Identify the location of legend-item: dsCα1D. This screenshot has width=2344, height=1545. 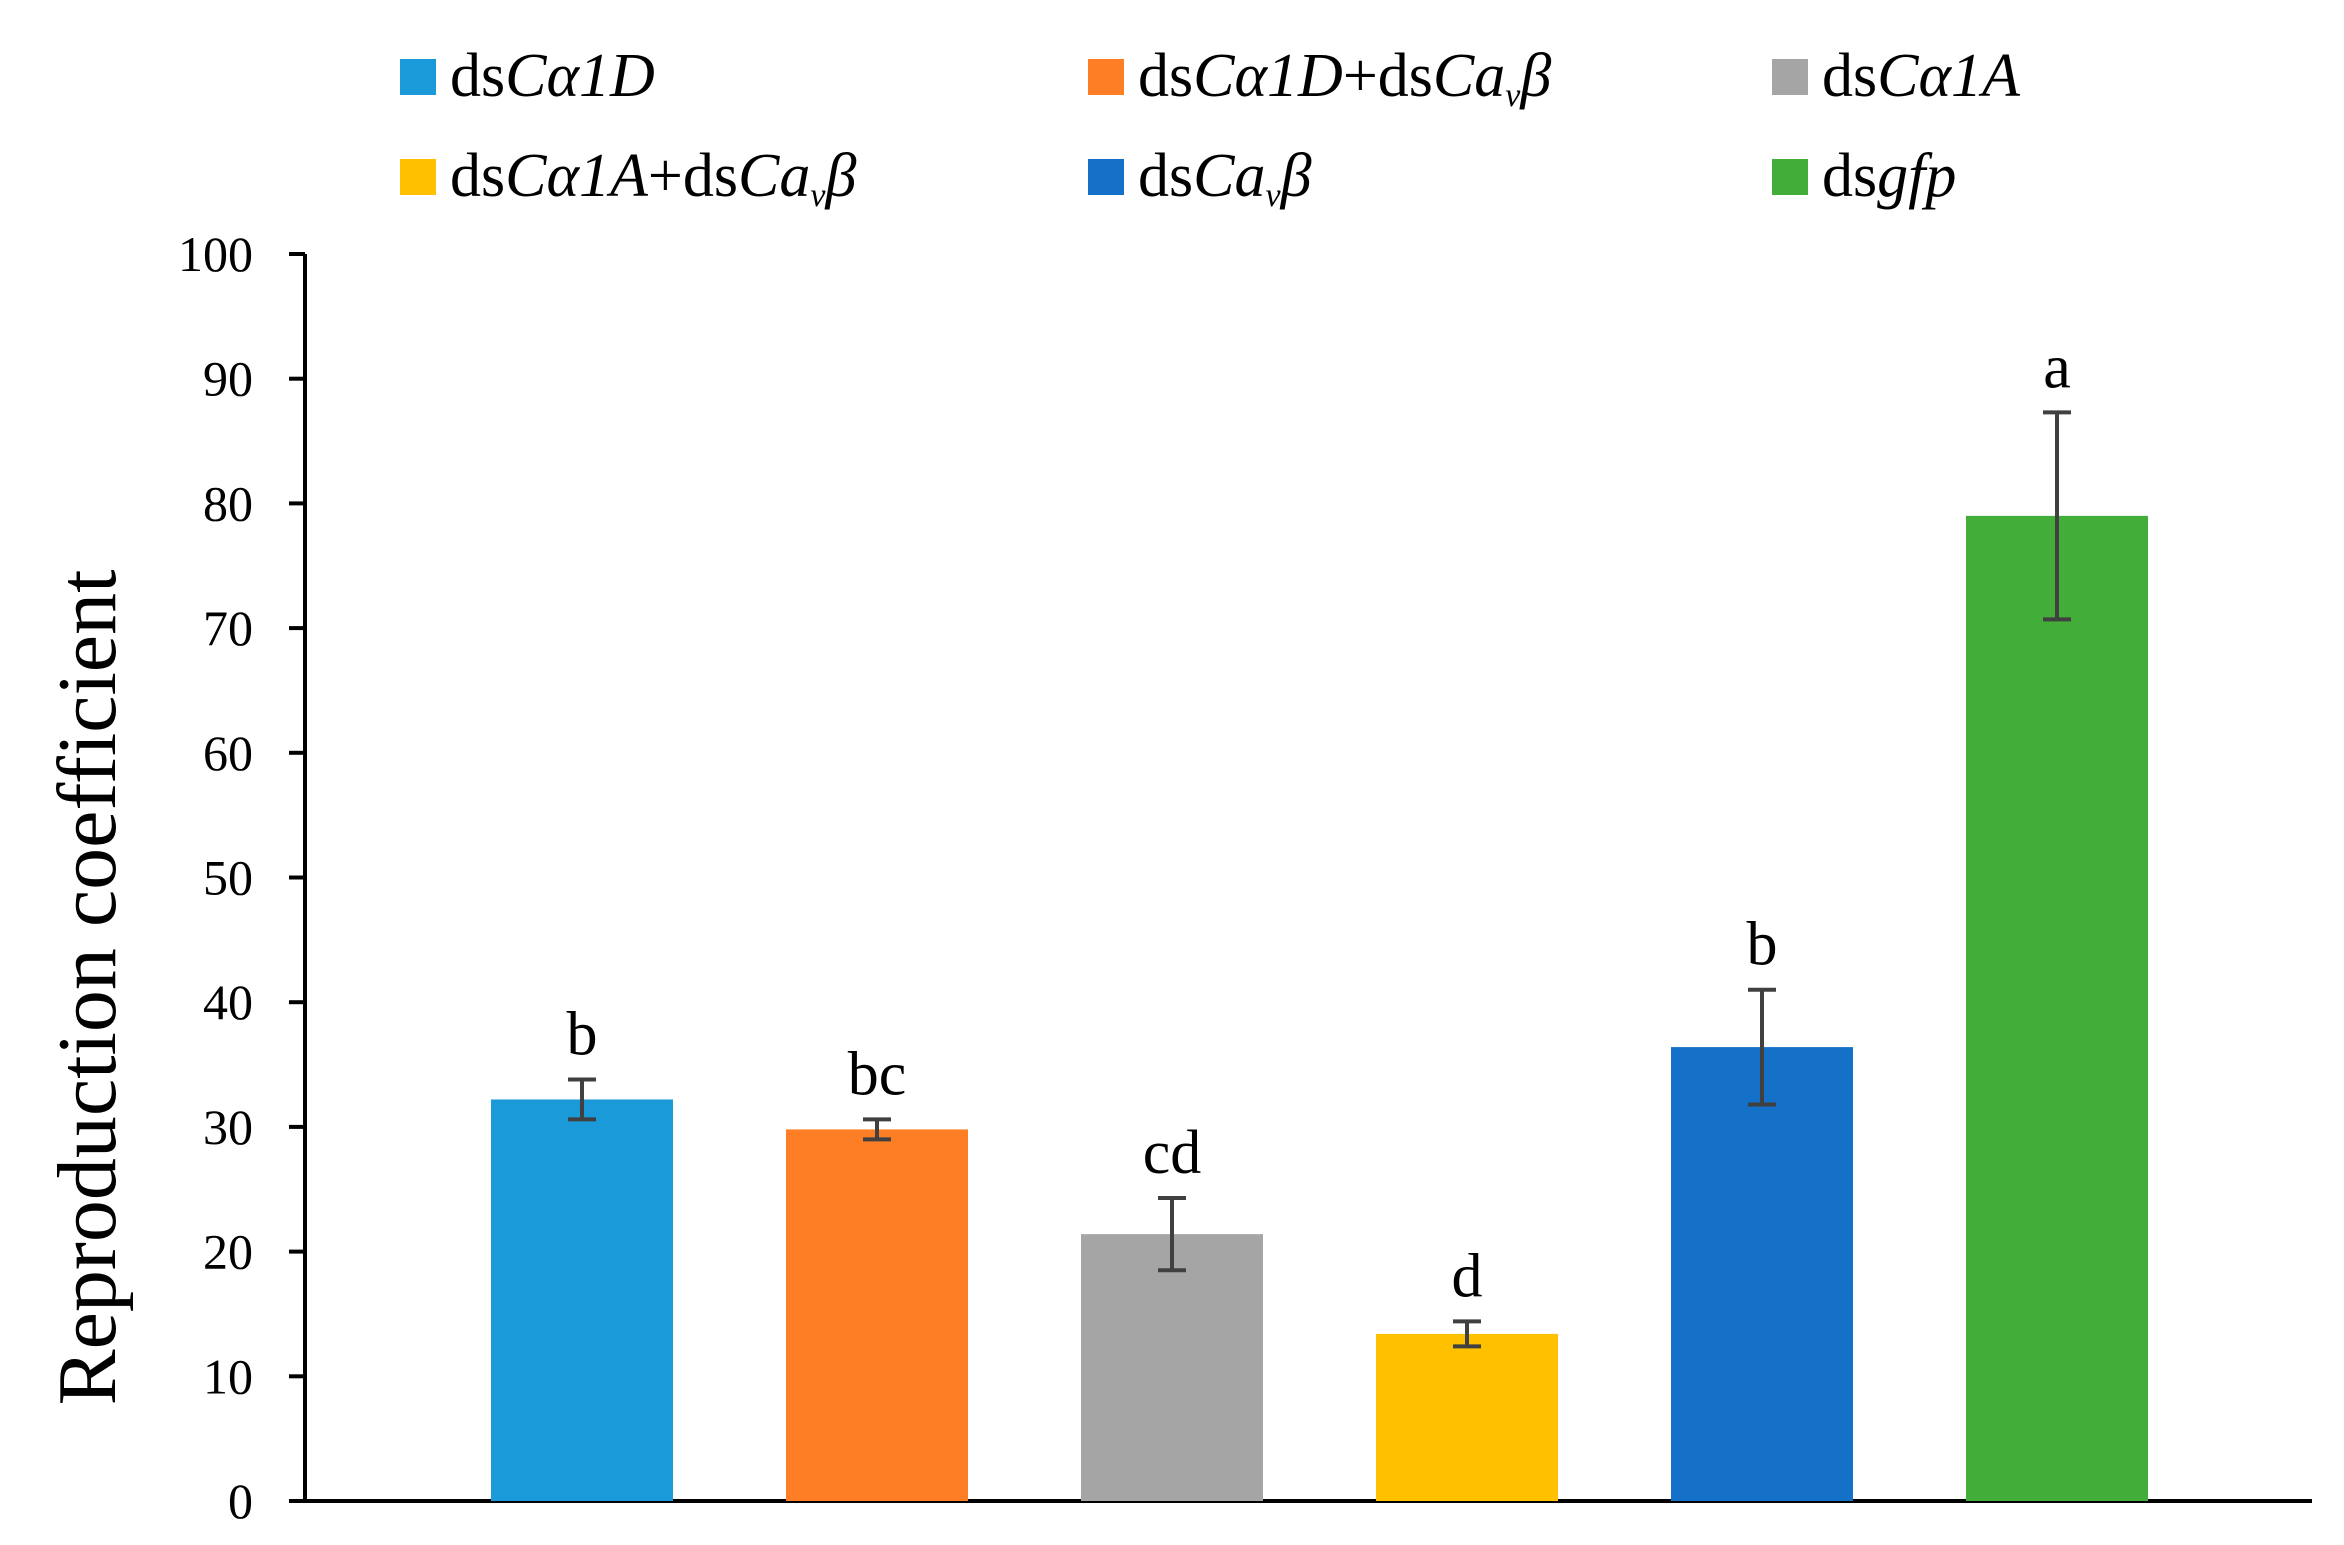
(527, 76).